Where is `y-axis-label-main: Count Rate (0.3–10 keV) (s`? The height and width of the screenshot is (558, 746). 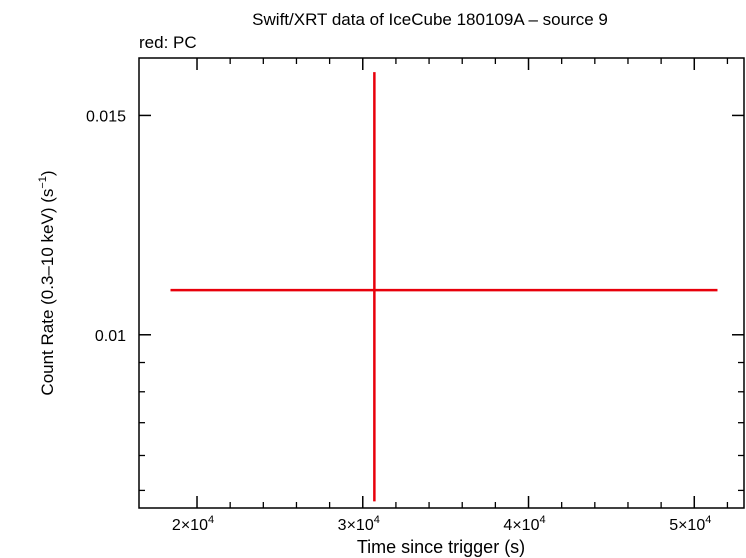
y-axis-label-main: Count Rate (0.3–10 keV) (s is located at coordinates (47, 292).